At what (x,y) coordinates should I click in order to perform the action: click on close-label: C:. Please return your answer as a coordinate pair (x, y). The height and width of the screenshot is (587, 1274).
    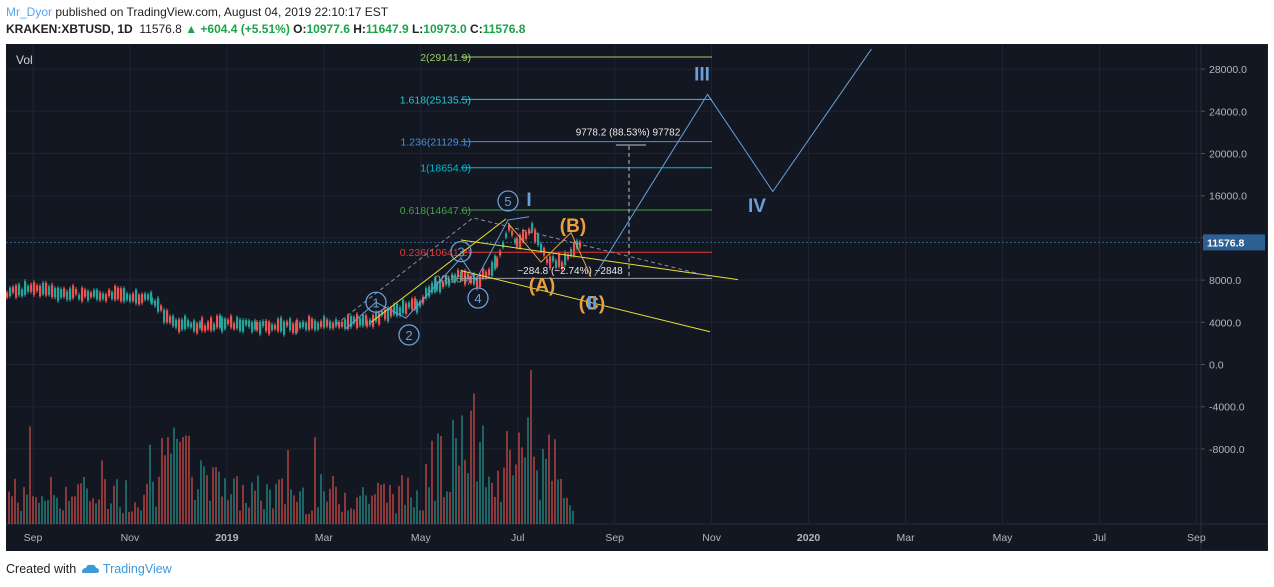
    Looking at the image, I should click on (476, 29).